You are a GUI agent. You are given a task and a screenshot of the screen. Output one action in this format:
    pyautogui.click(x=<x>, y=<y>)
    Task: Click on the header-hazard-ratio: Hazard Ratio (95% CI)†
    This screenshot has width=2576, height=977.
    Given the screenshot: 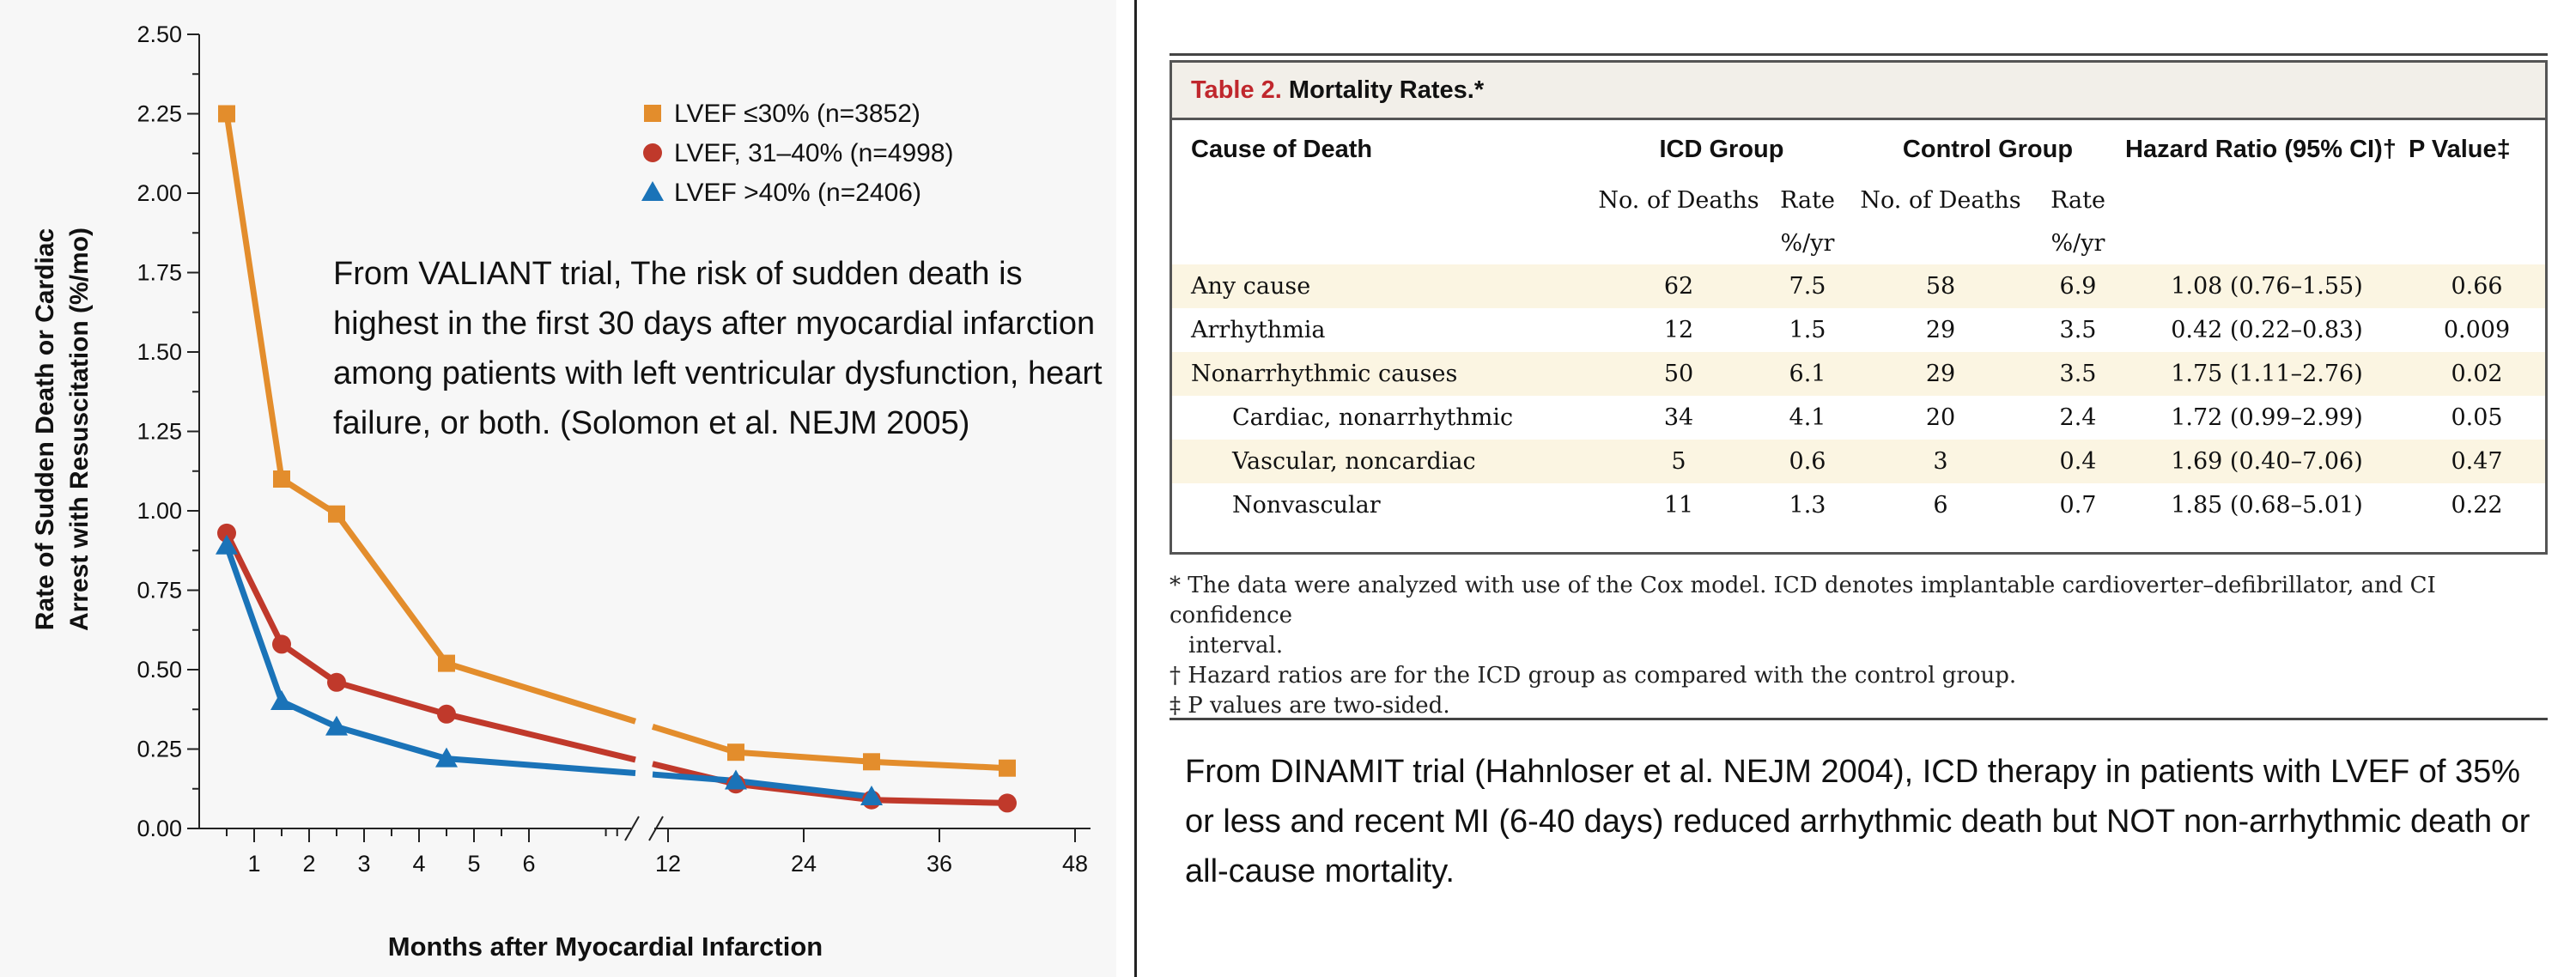 What is the action you would take?
    pyautogui.click(x=2261, y=149)
    